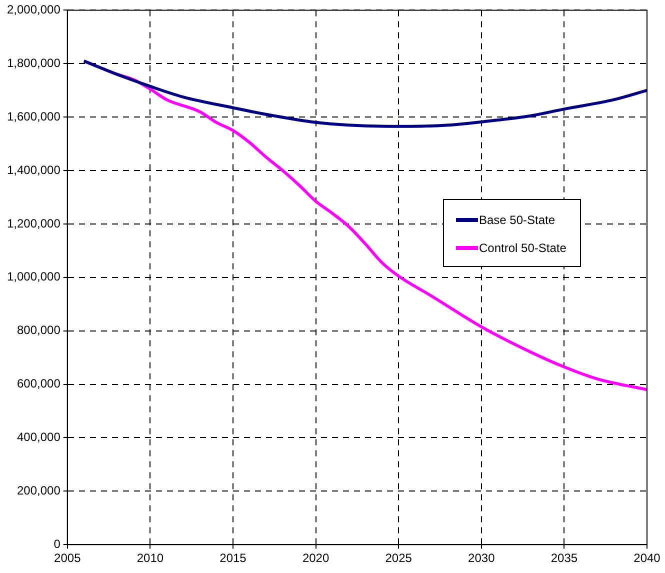 This screenshot has width=665, height=573. Describe the element at coordinates (33, 116) in the screenshot. I see `y-tick-label: 1,600,000` at that location.